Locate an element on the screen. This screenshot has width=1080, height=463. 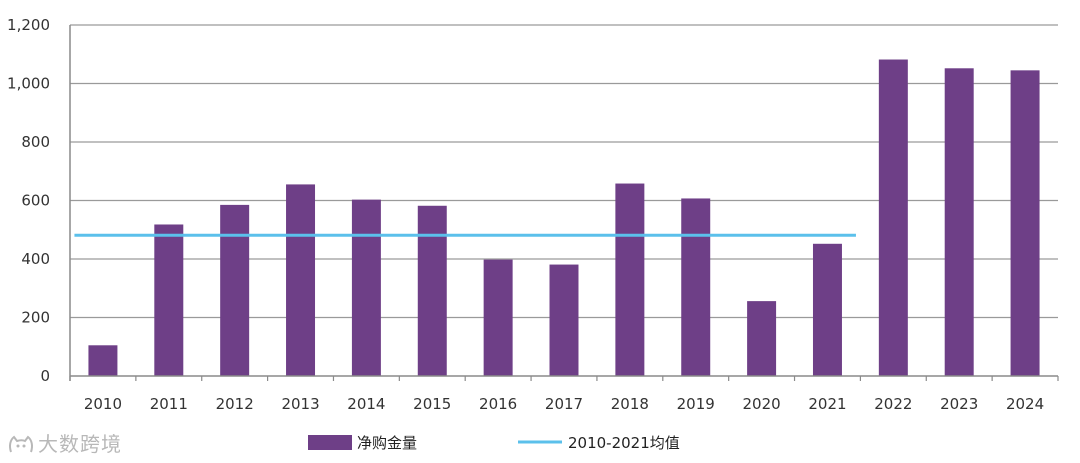
bar-2012 is located at coordinates (235, 290).